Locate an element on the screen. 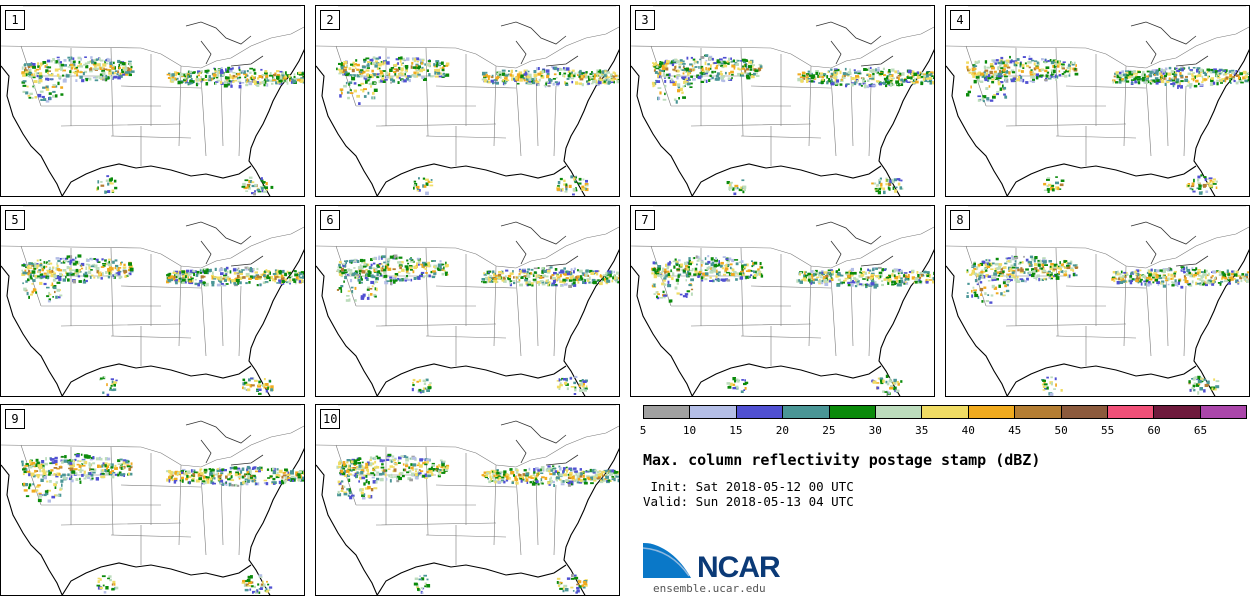 The height and width of the screenshot is (597, 1260). colorbar-tick-label: 10 is located at coordinates (689, 430).